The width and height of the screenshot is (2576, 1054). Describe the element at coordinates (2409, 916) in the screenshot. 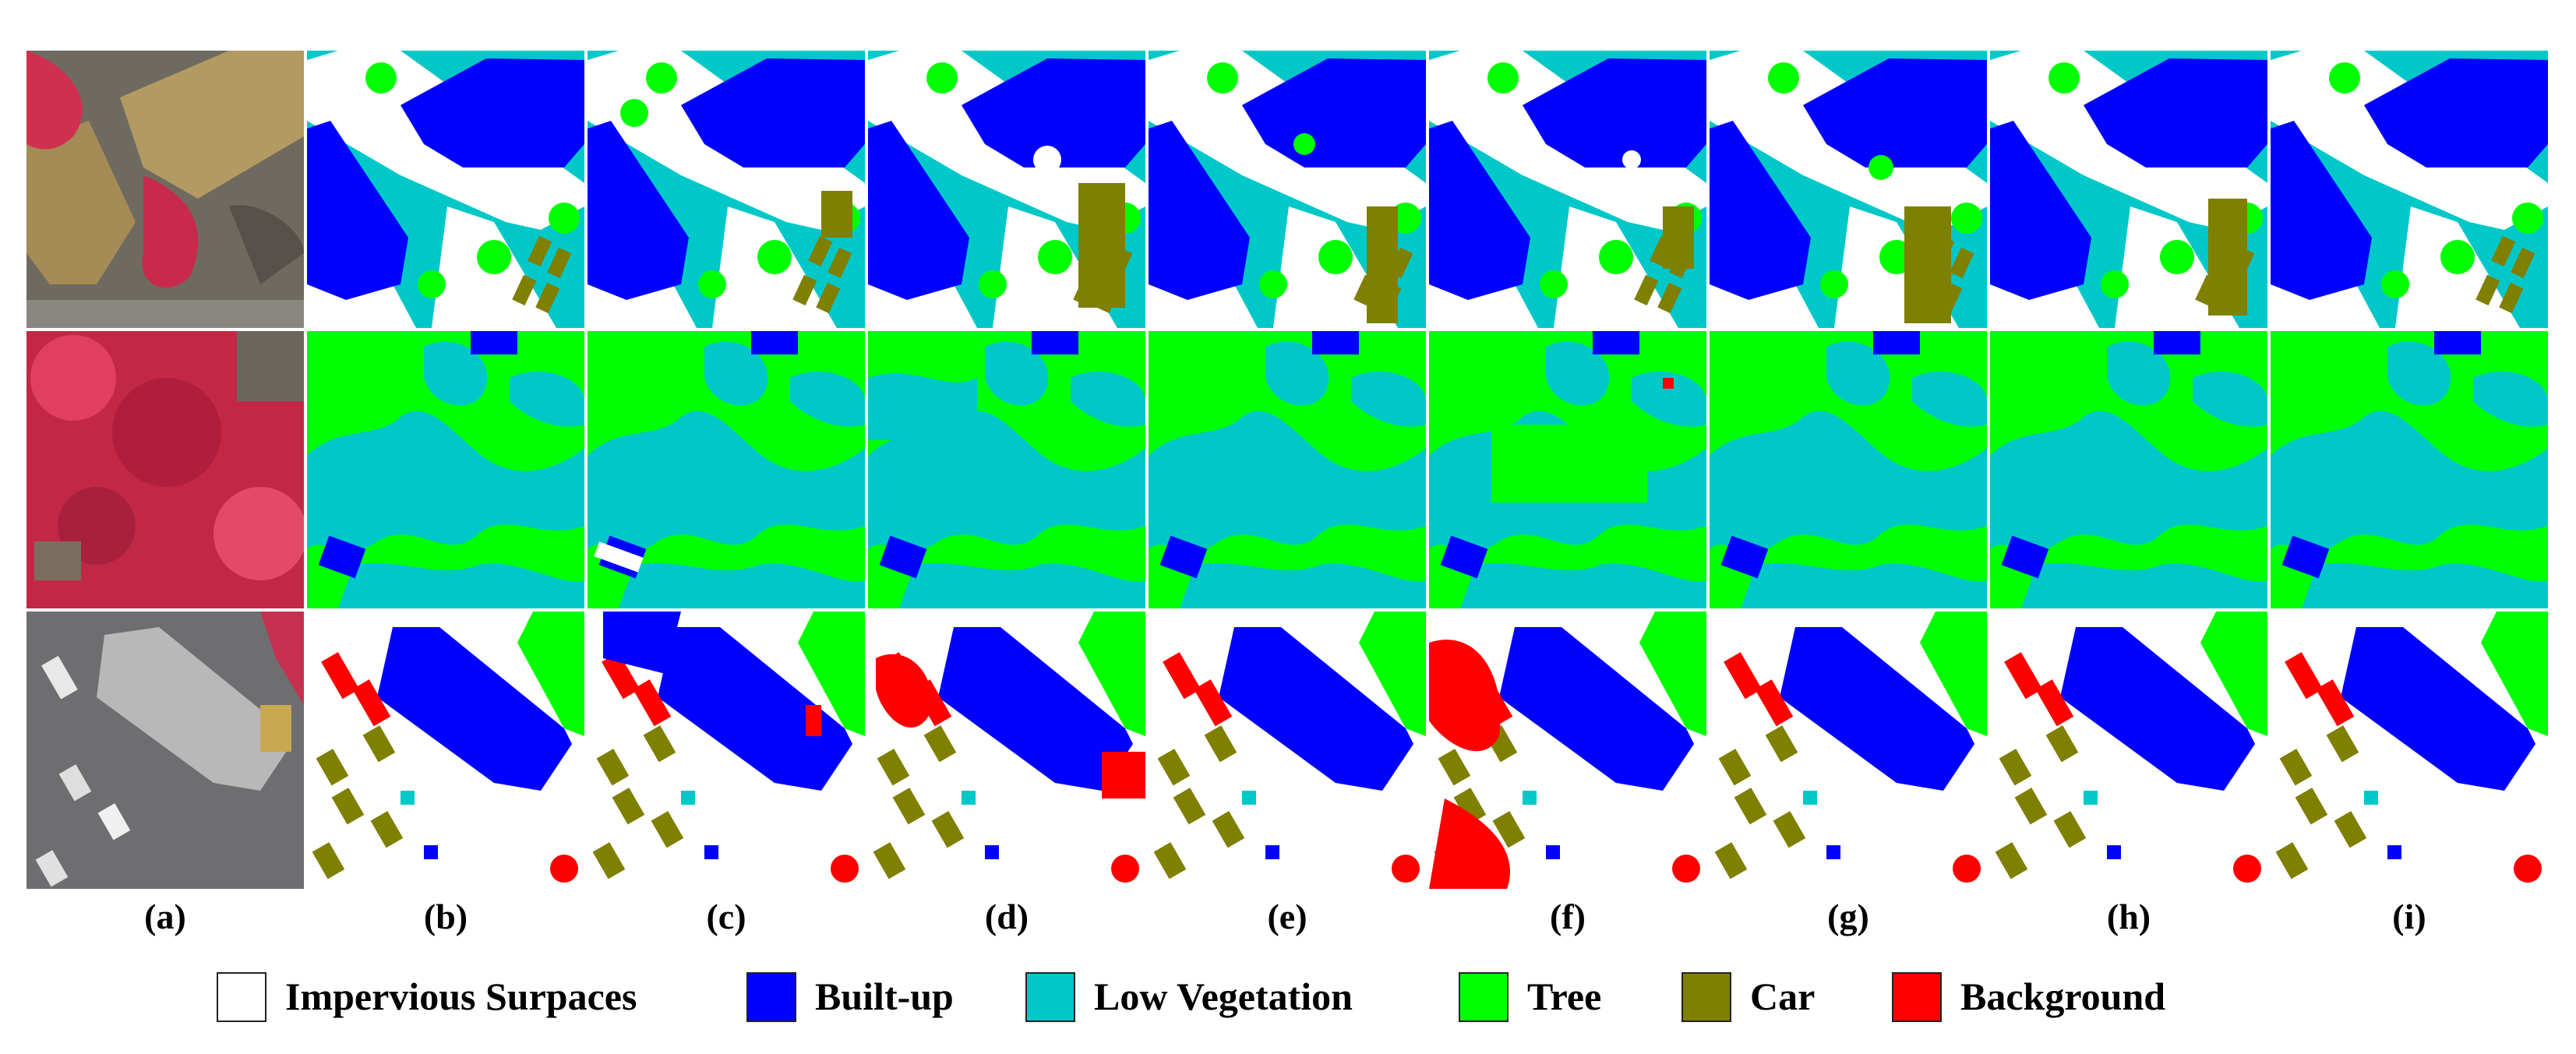

I see `column-label-i: (i)` at that location.